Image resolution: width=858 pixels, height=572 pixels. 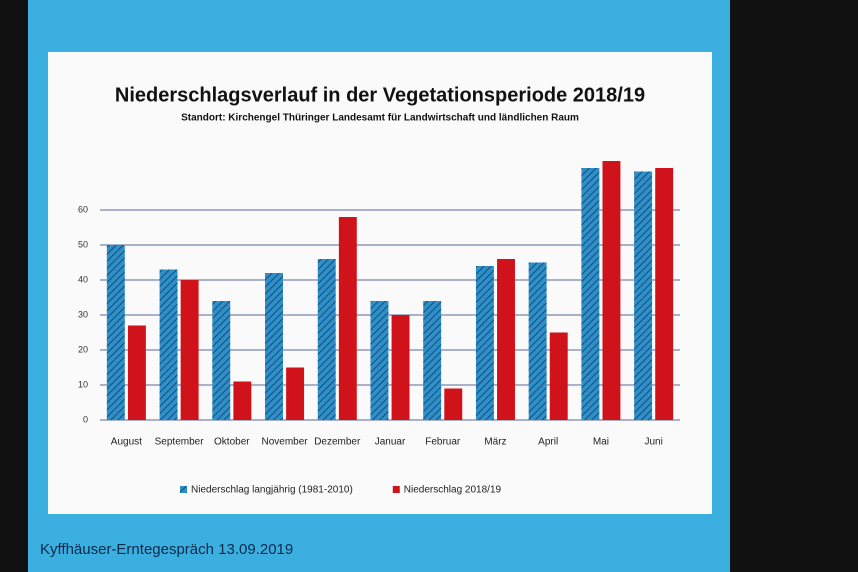 I want to click on legend-label: Niederschlag 2018/19, so click(x=453, y=490).